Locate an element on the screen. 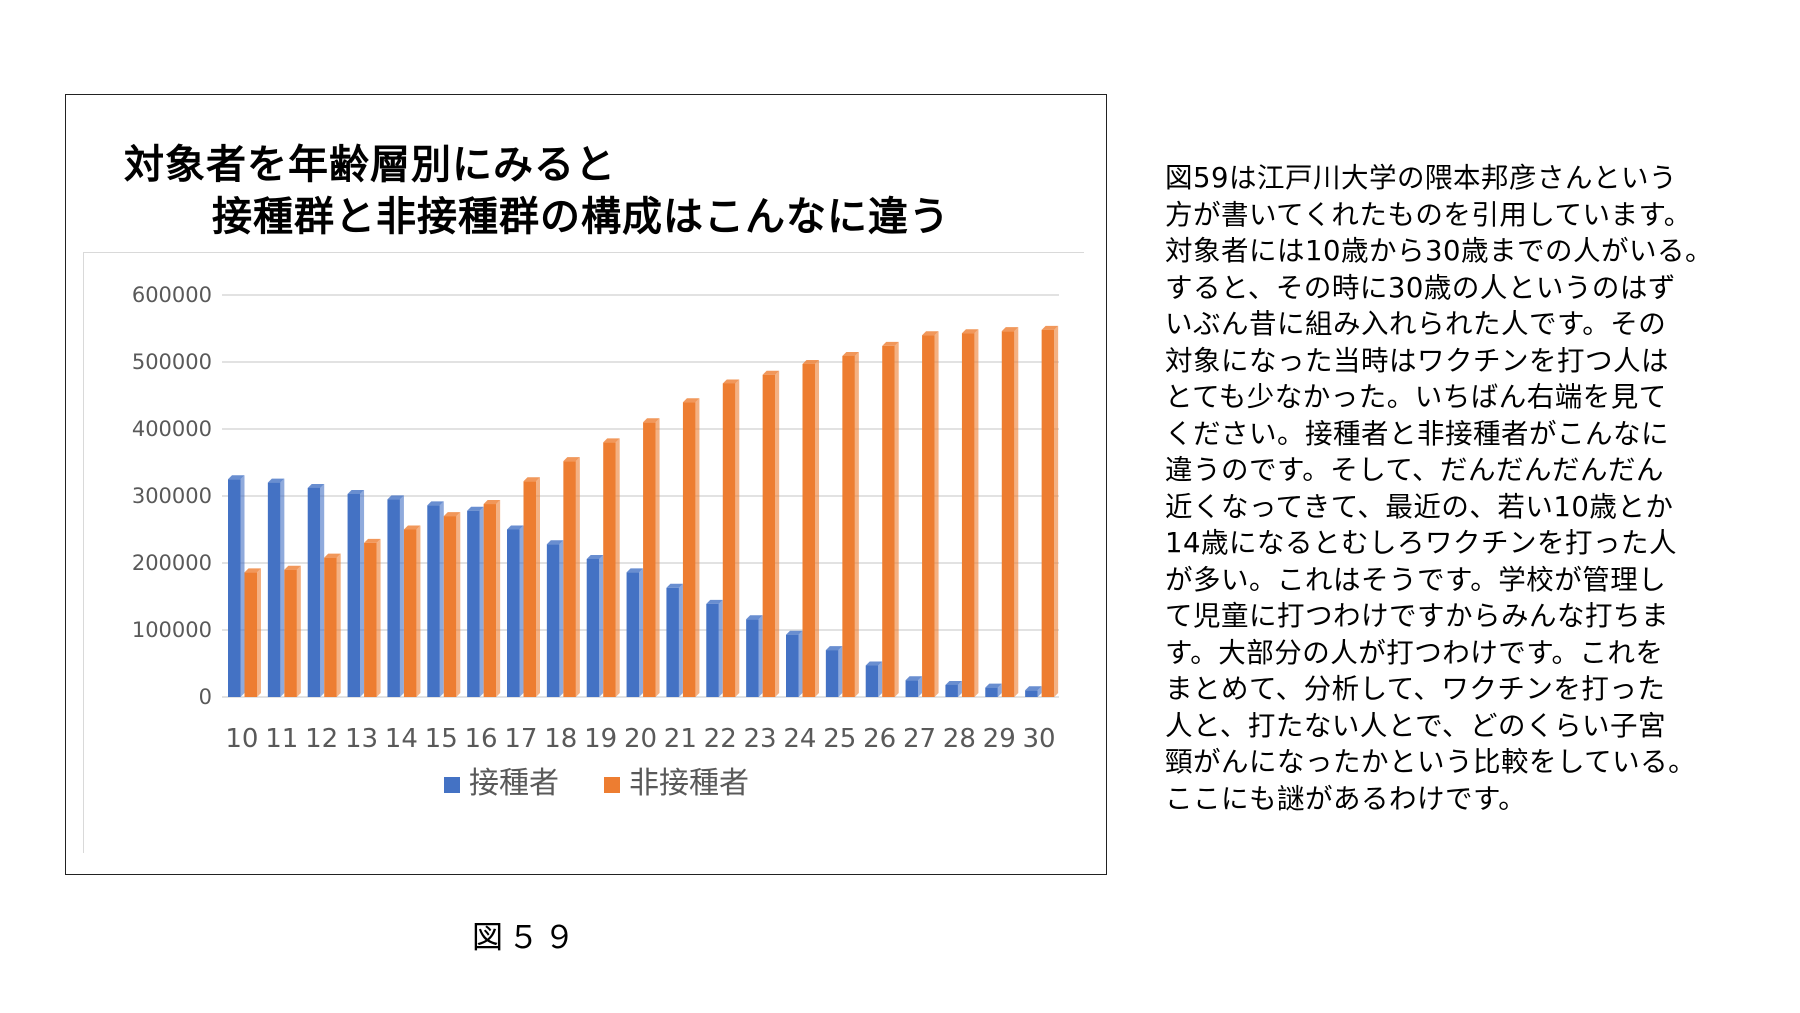 This screenshot has height=1013, width=1800. x-tick-label: 22 is located at coordinates (720, 739).